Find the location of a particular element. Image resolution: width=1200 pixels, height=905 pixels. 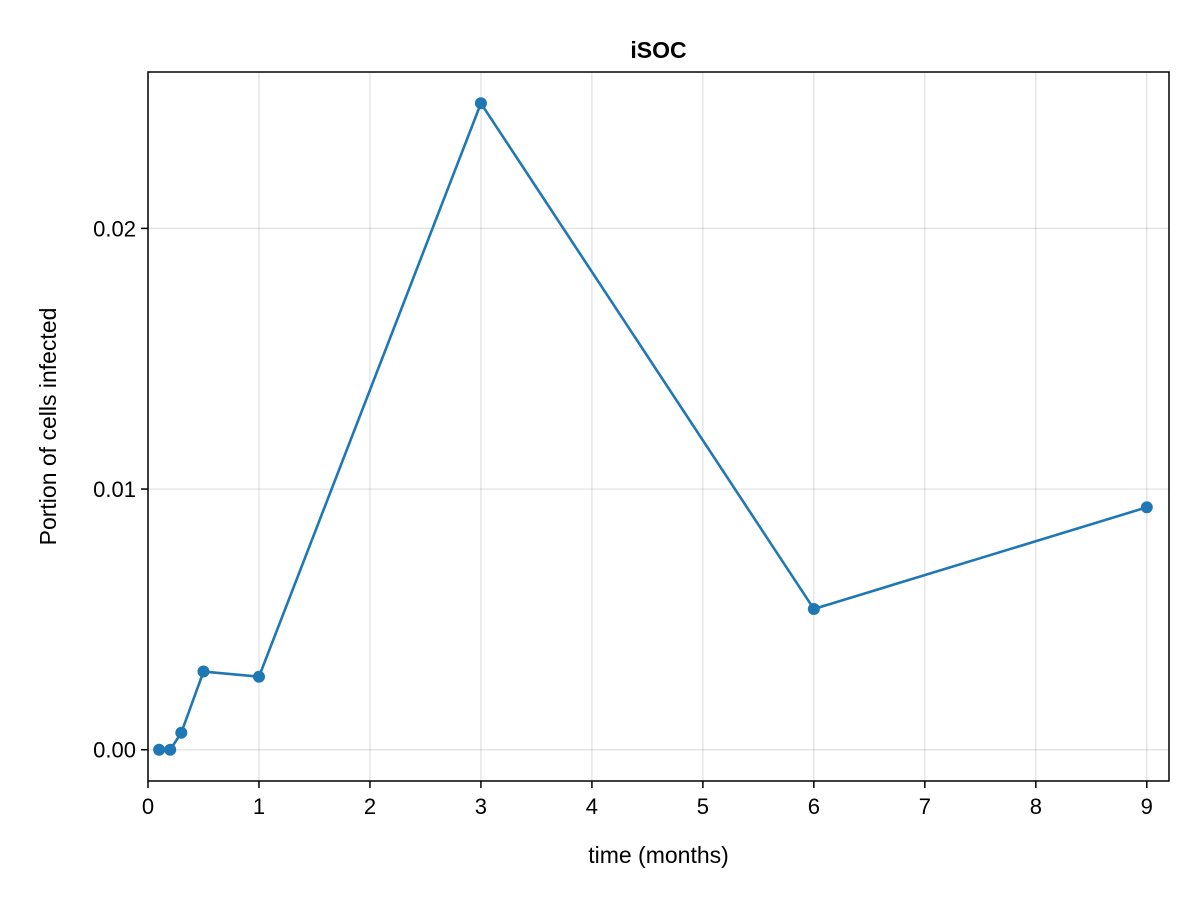

y-tick-label: 0.00 is located at coordinates (114, 750).